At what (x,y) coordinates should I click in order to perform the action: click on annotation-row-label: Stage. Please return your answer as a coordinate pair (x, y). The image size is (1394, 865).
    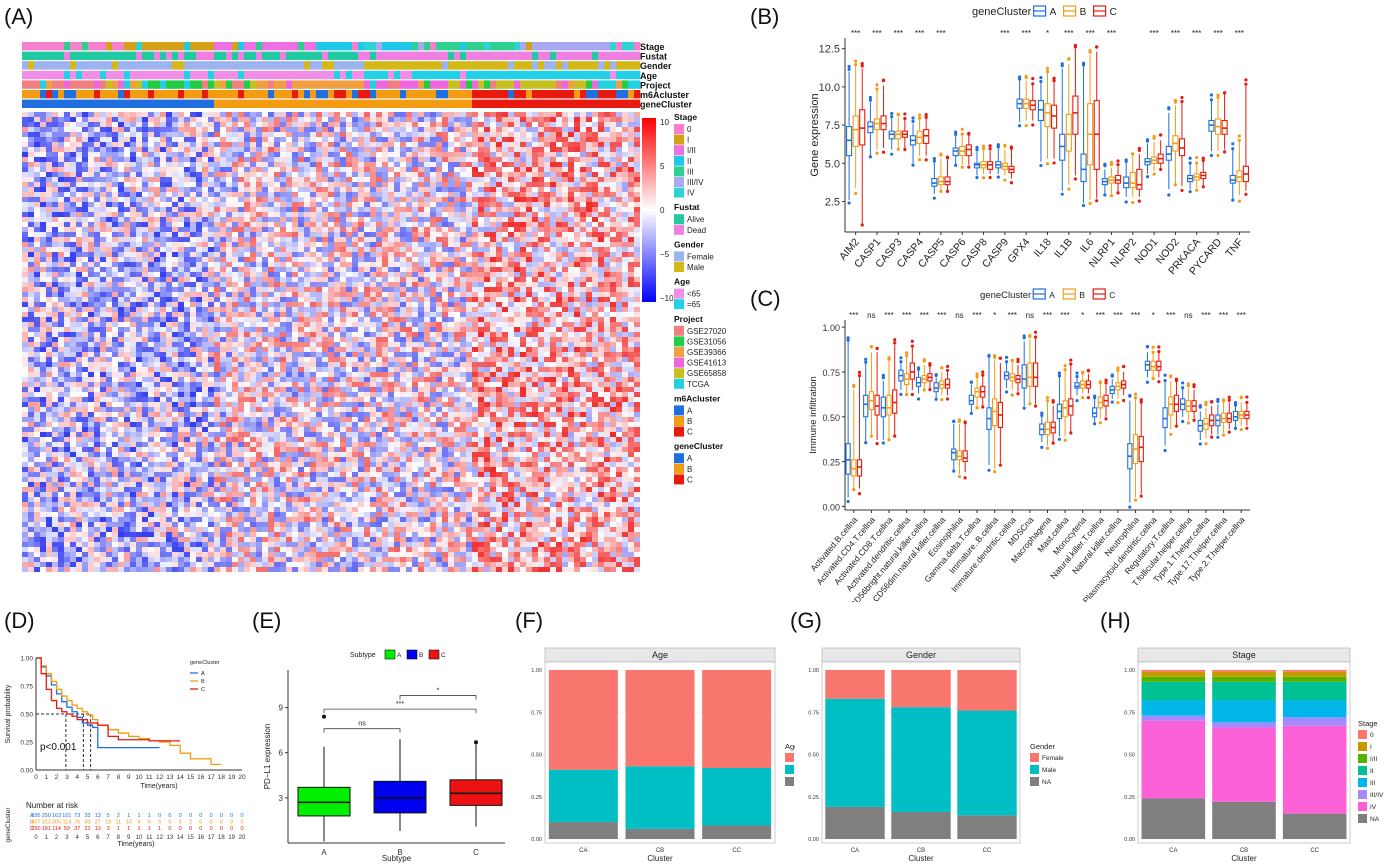
    Looking at the image, I should click on (652, 47).